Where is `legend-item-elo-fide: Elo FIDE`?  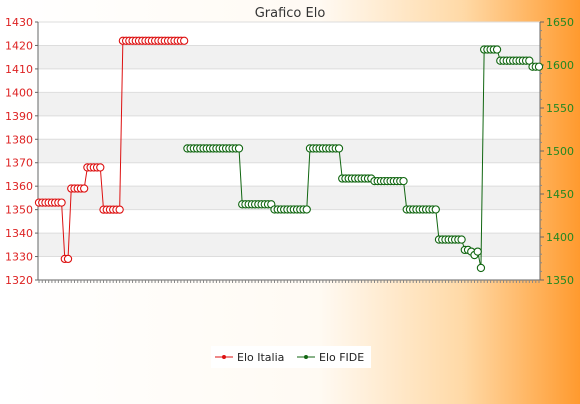 legend-item-elo-fide: Elo FIDE is located at coordinates (330, 357).